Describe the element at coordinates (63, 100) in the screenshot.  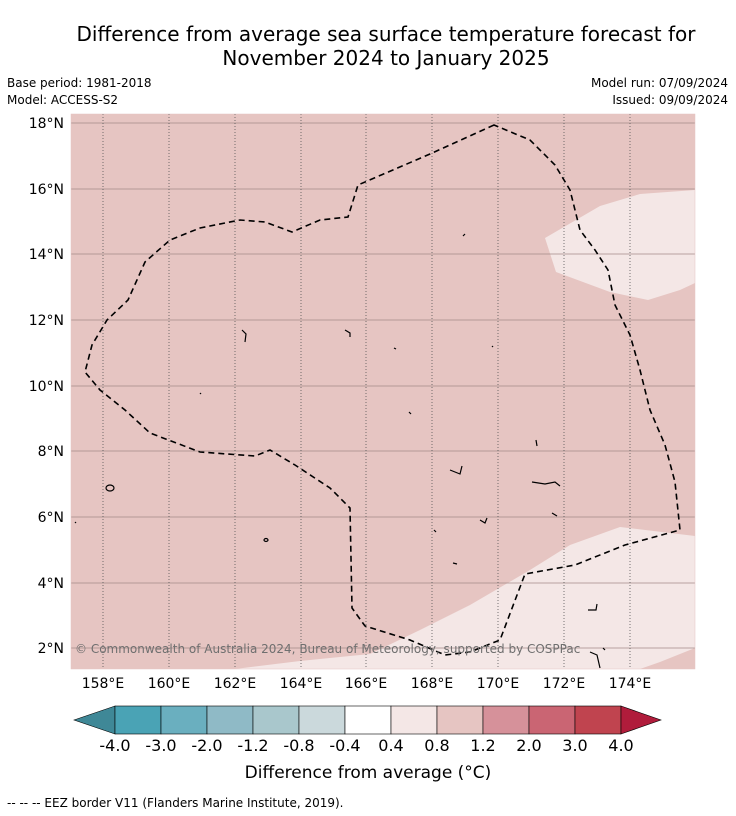
I see `model-name: Model: ACCESS-S2` at that location.